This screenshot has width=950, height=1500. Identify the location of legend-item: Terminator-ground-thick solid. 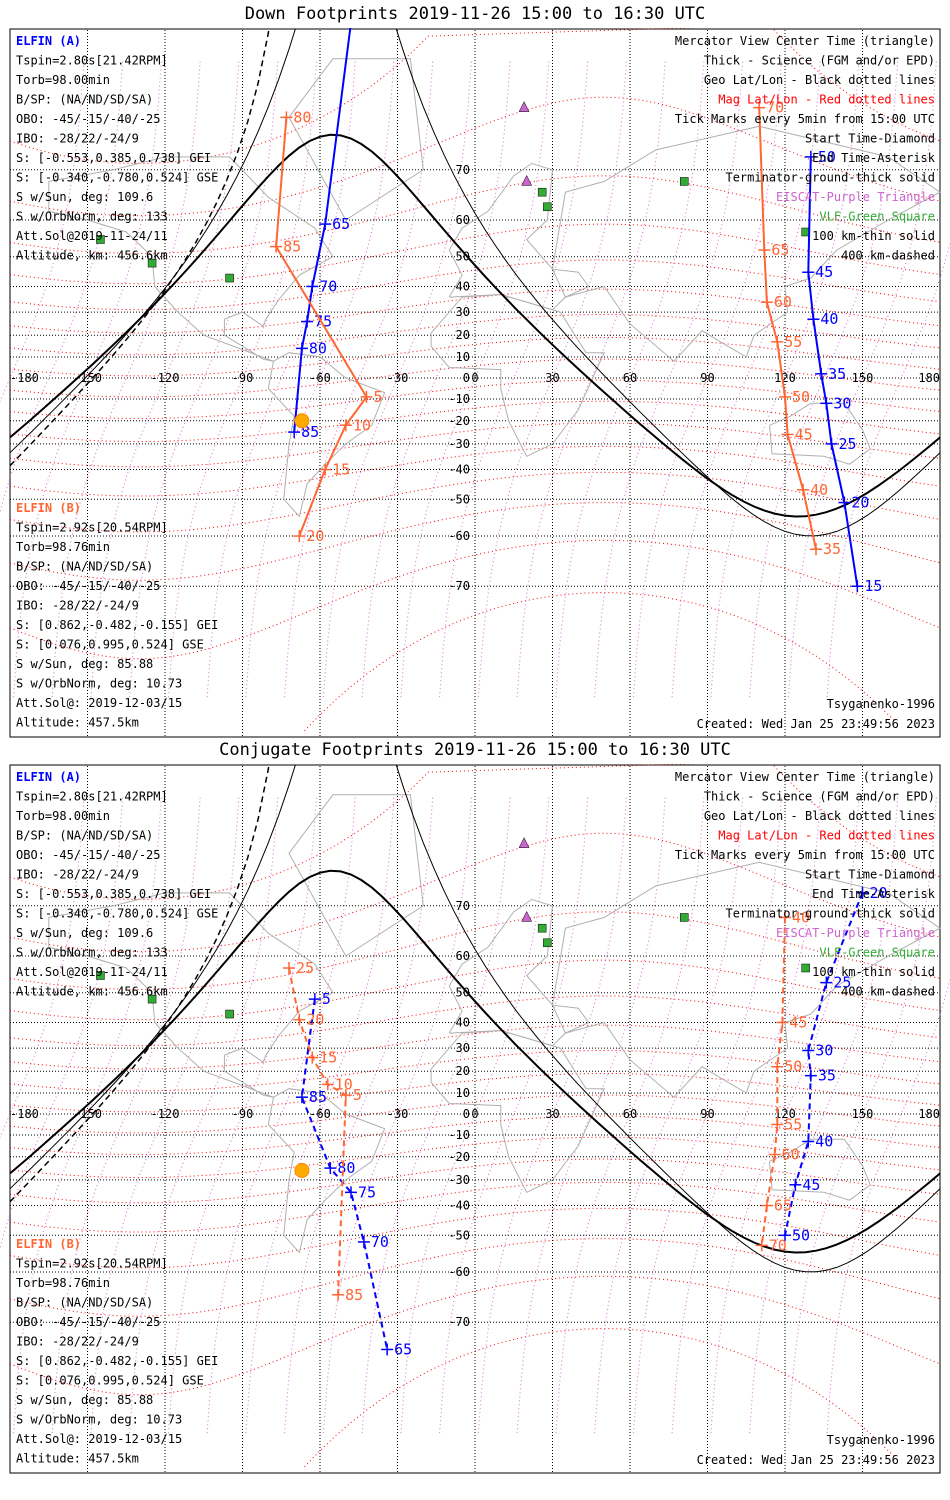
(830, 178).